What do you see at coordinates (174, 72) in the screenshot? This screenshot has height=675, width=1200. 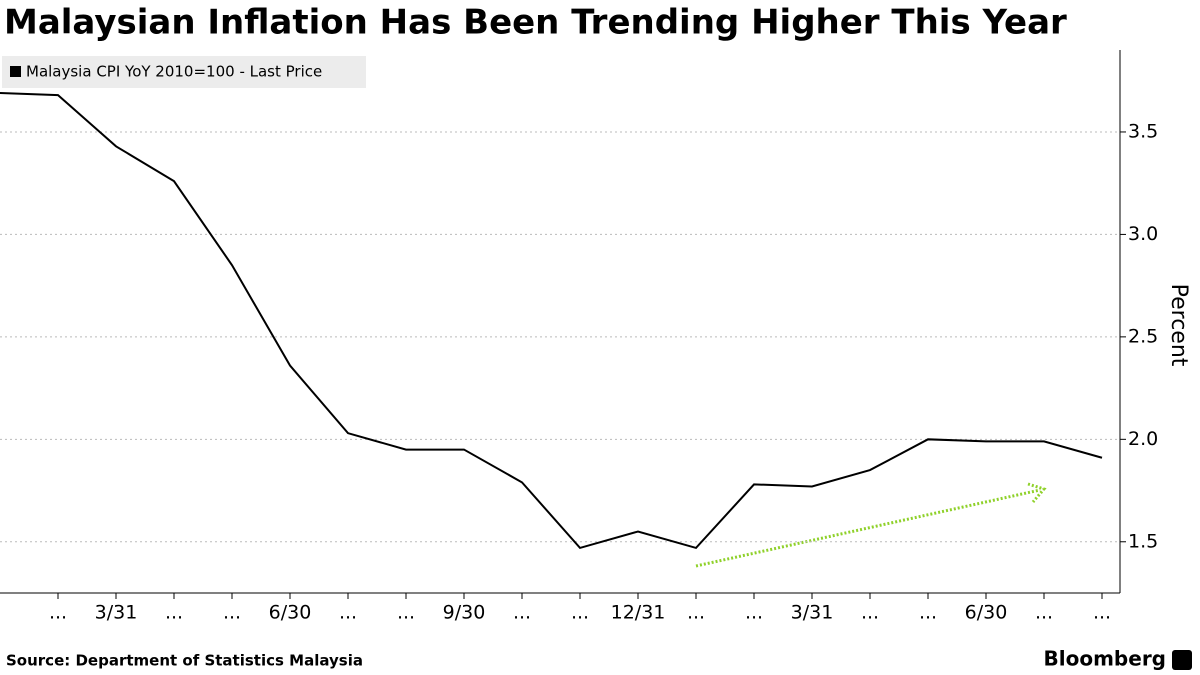 I see `legend-label: Malaysia CPI YoY 2010=100 - Last Price` at bounding box center [174, 72].